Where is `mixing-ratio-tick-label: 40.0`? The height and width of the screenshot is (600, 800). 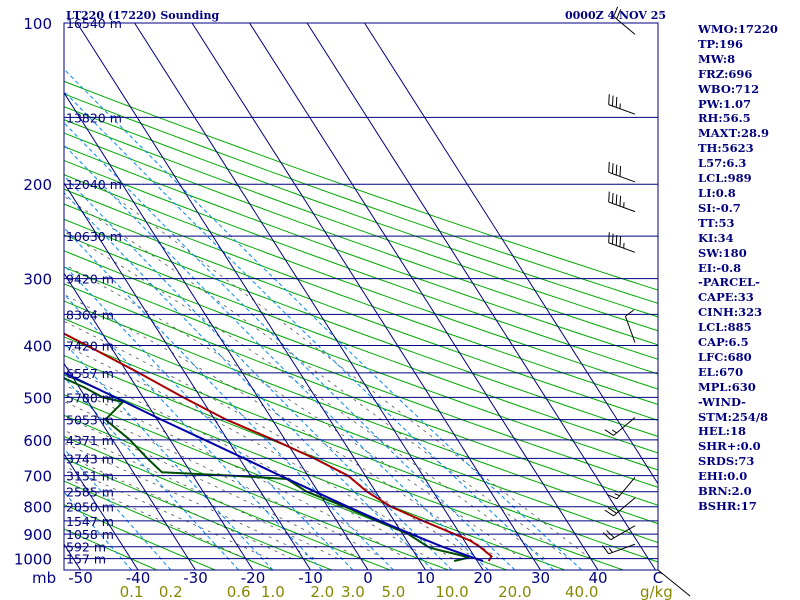
mixing-ratio-tick-label: 40.0 is located at coordinates (581, 591).